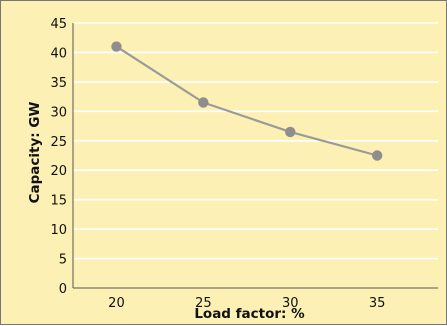 The image size is (447, 326). What do you see at coordinates (290, 303) in the screenshot?
I see `x-tick-label: 30` at bounding box center [290, 303].